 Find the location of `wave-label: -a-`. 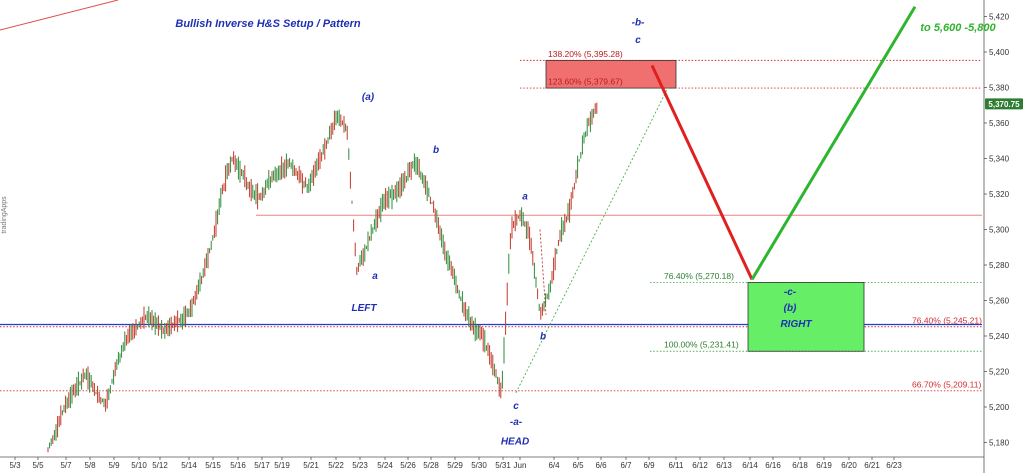

wave-label: -a- is located at coordinates (516, 422).